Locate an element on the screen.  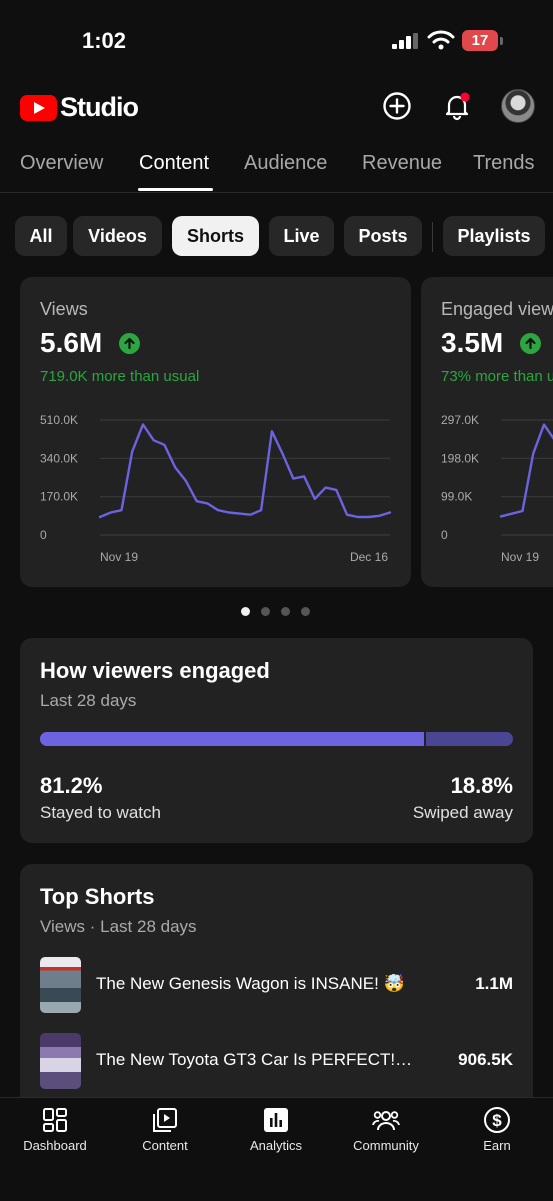
short-views: 1.1M is located at coordinates (494, 983).